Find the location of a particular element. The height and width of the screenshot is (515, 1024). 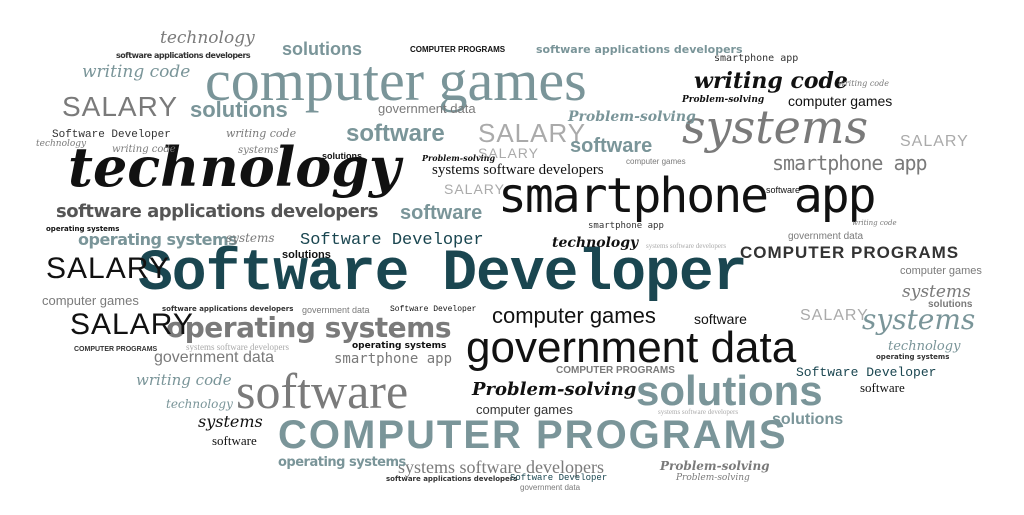

word-solutions: solutions is located at coordinates (729, 390).